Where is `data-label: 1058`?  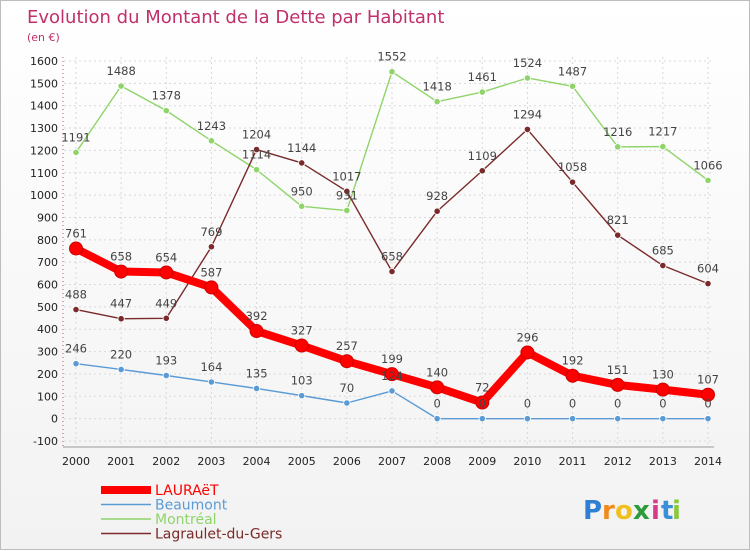 data-label: 1058 is located at coordinates (572, 167).